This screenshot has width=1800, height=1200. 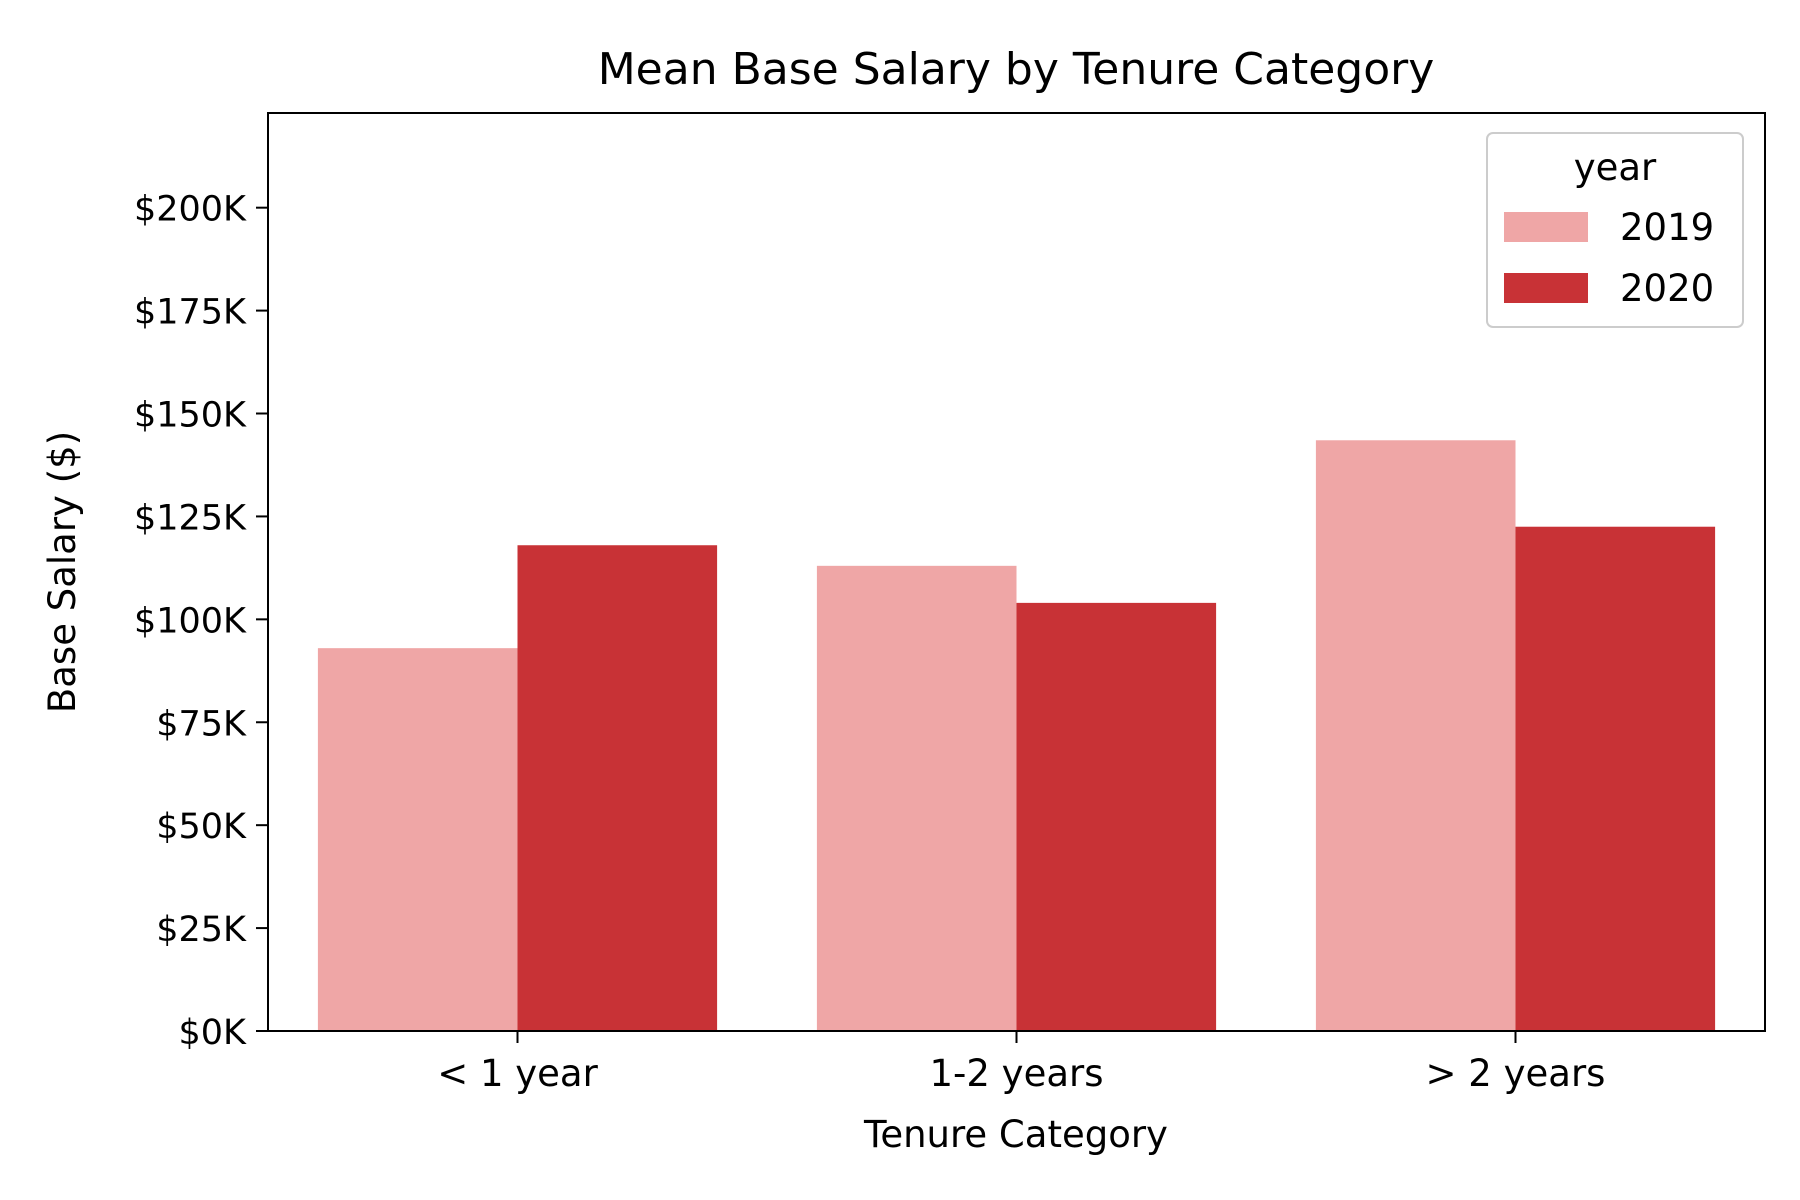 I want to click on legend: year 2019 2020, so click(x=1615, y=230).